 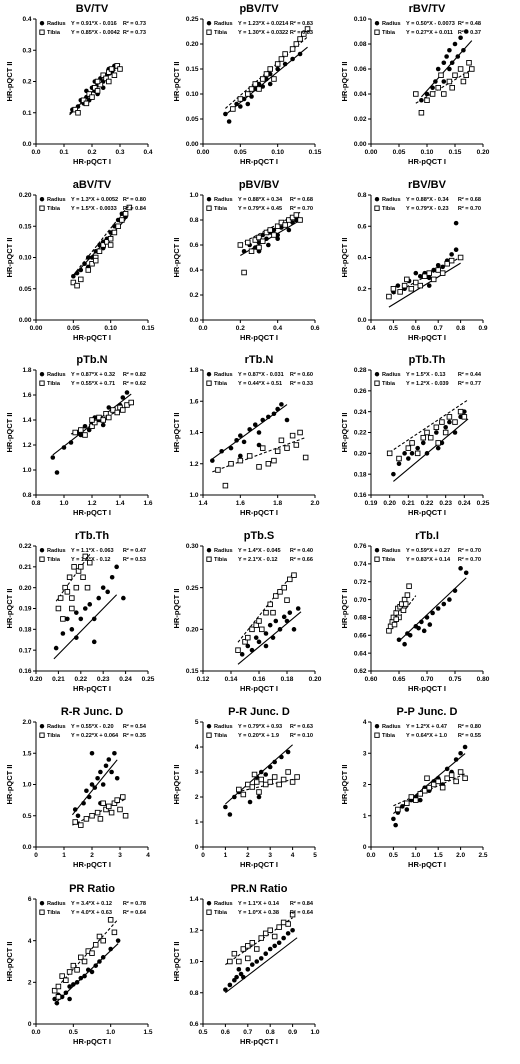 What do you see at coordinates (193, 433) in the screenshot?
I see `y-tick-label: 1.4` at bounding box center [193, 433].